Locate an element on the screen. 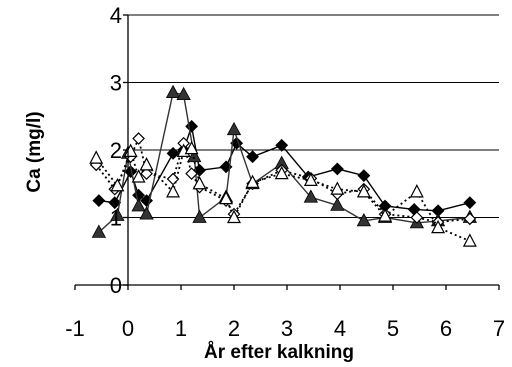  x-tick-label: 2 is located at coordinates (234, 328).